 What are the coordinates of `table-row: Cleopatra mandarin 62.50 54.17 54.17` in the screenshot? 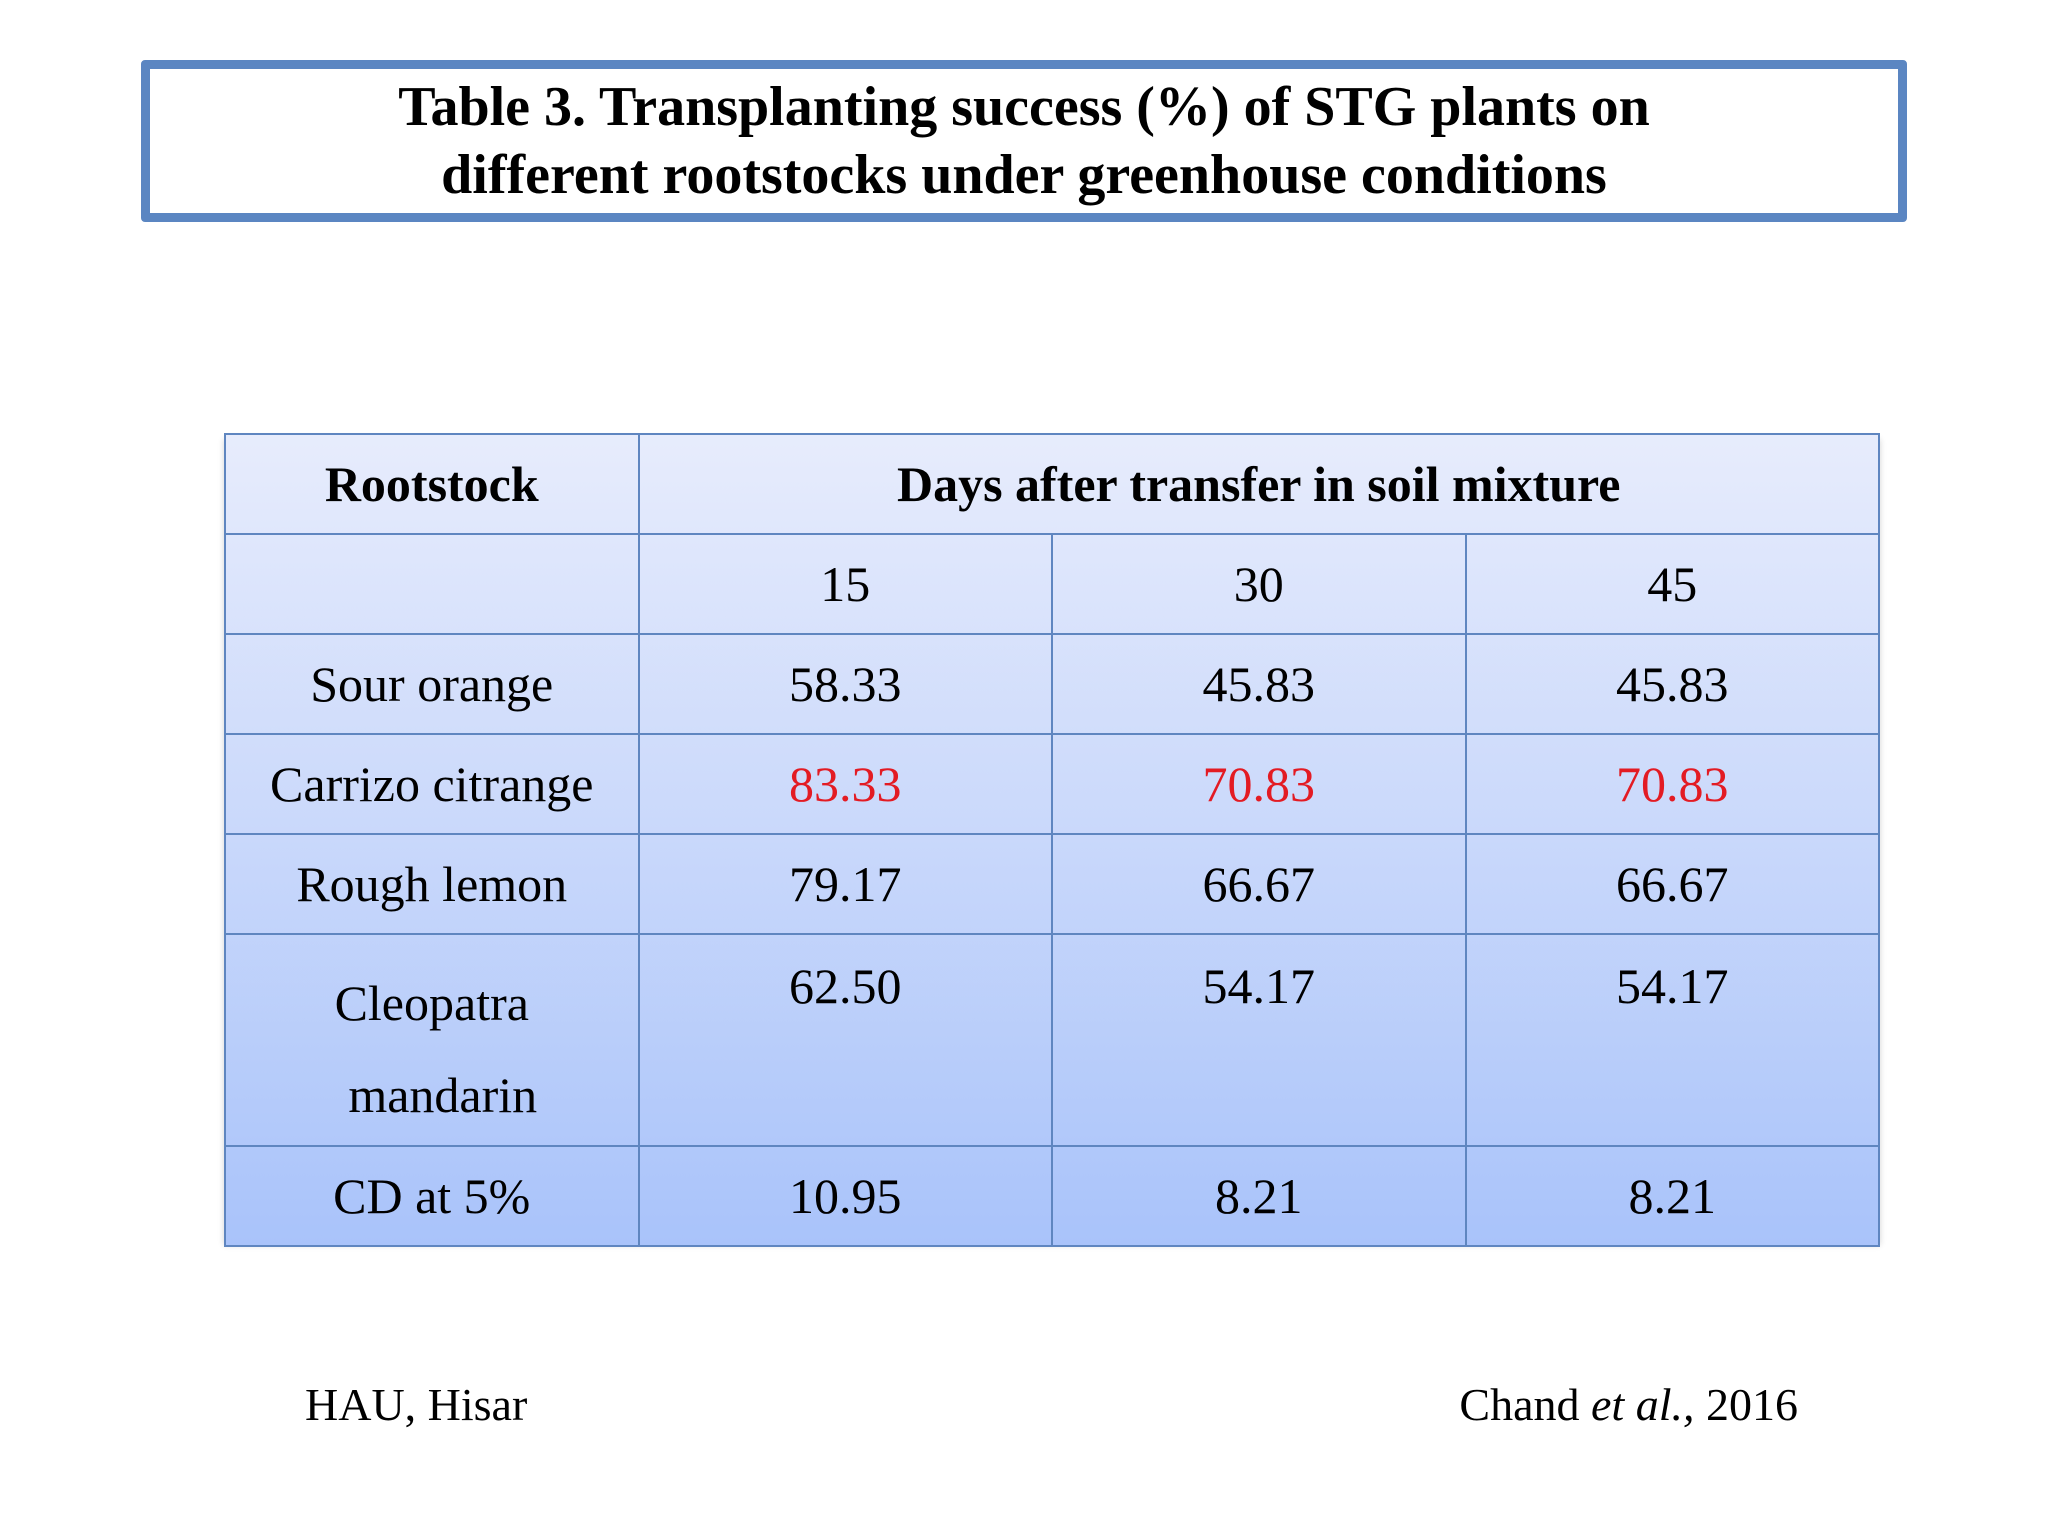 It's located at (1052, 1040).